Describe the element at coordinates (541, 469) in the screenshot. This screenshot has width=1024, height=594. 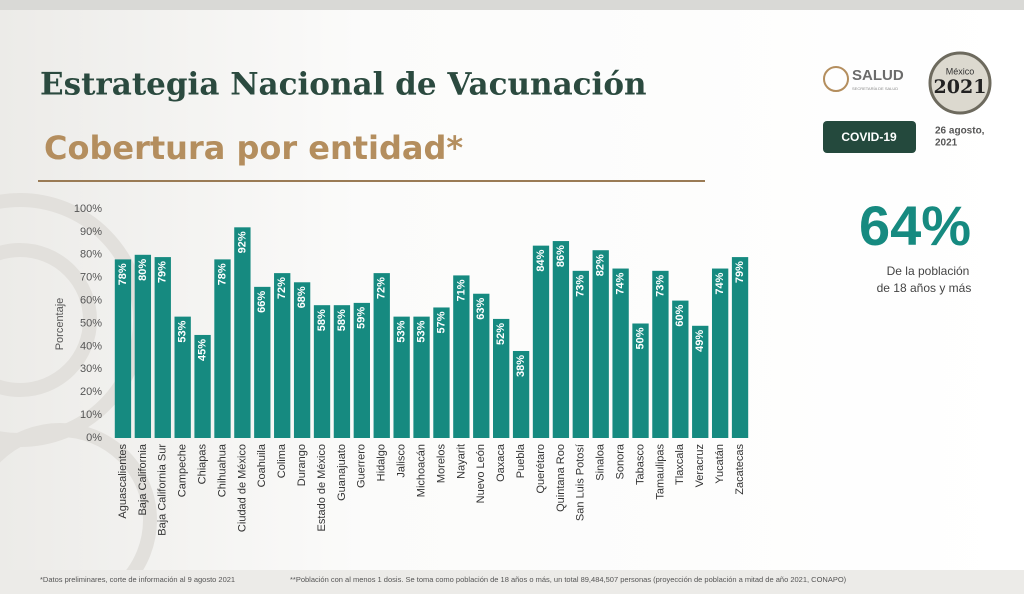
I see `x-tick-label: Querétaro` at that location.